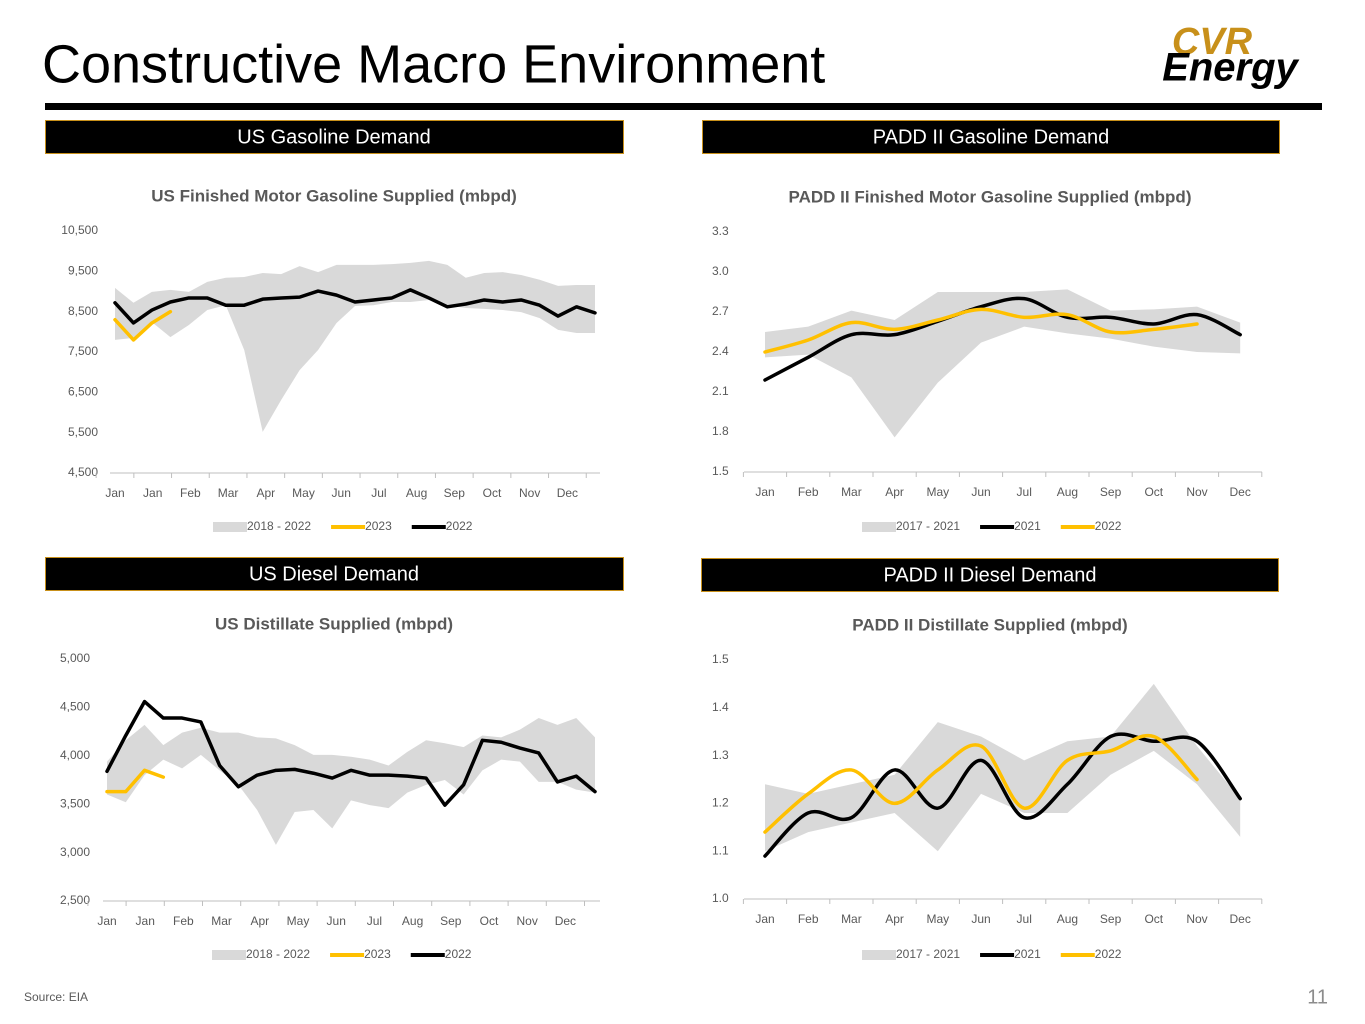  I want to click on y-tick-label: 2.7, so click(720, 311).